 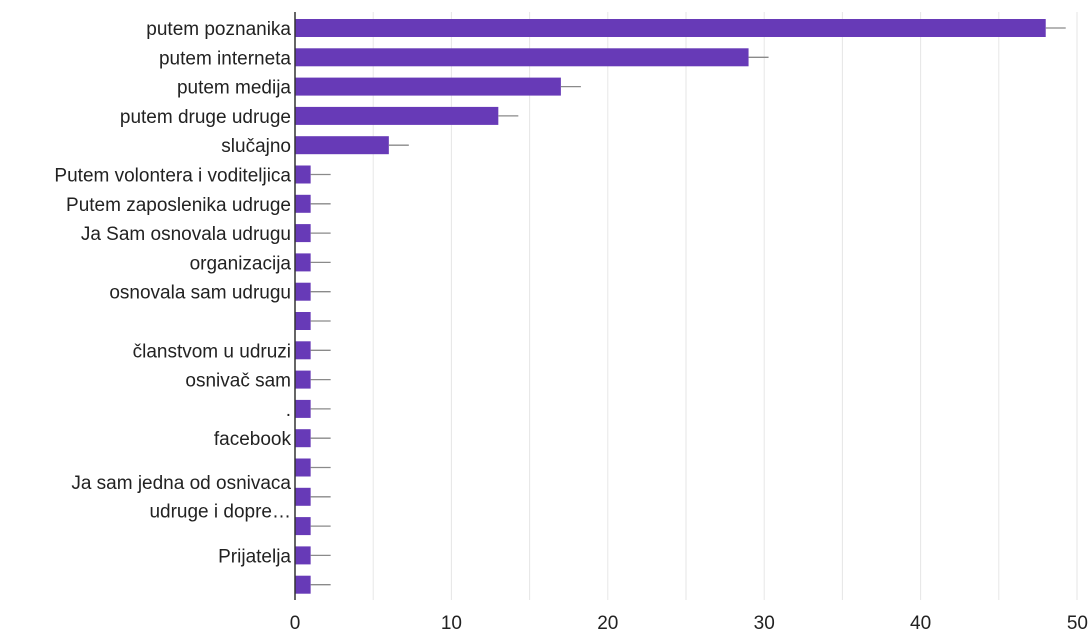 I want to click on category-label: Putem zaposlenika udruge, so click(x=178, y=205).